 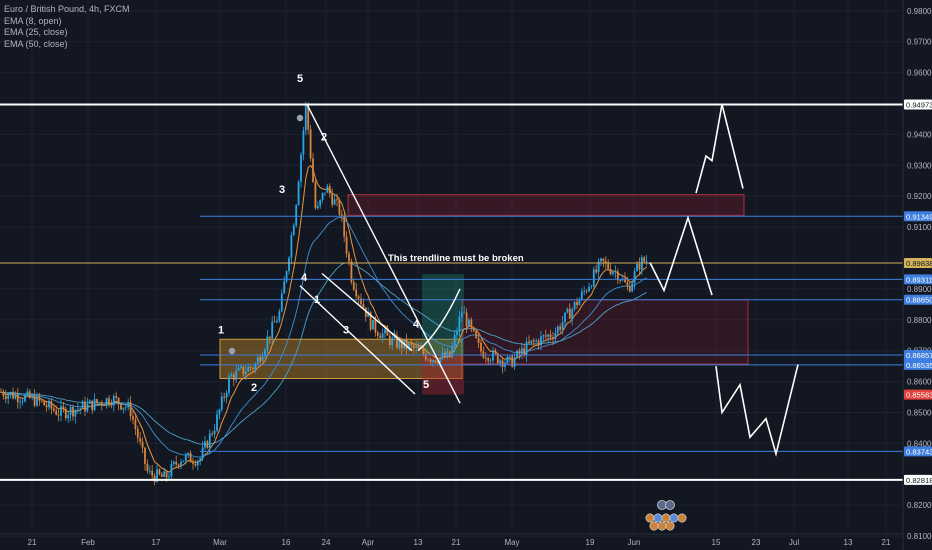 What do you see at coordinates (794, 542) in the screenshot?
I see `x-tick-label-14: Jul` at bounding box center [794, 542].